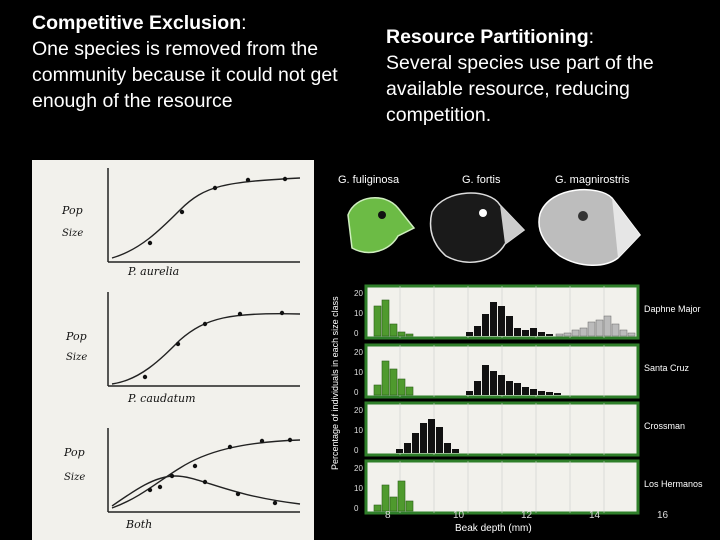  Describe the element at coordinates (672, 309) in the screenshot. I see `hist-island-label: Daphne Major` at that location.